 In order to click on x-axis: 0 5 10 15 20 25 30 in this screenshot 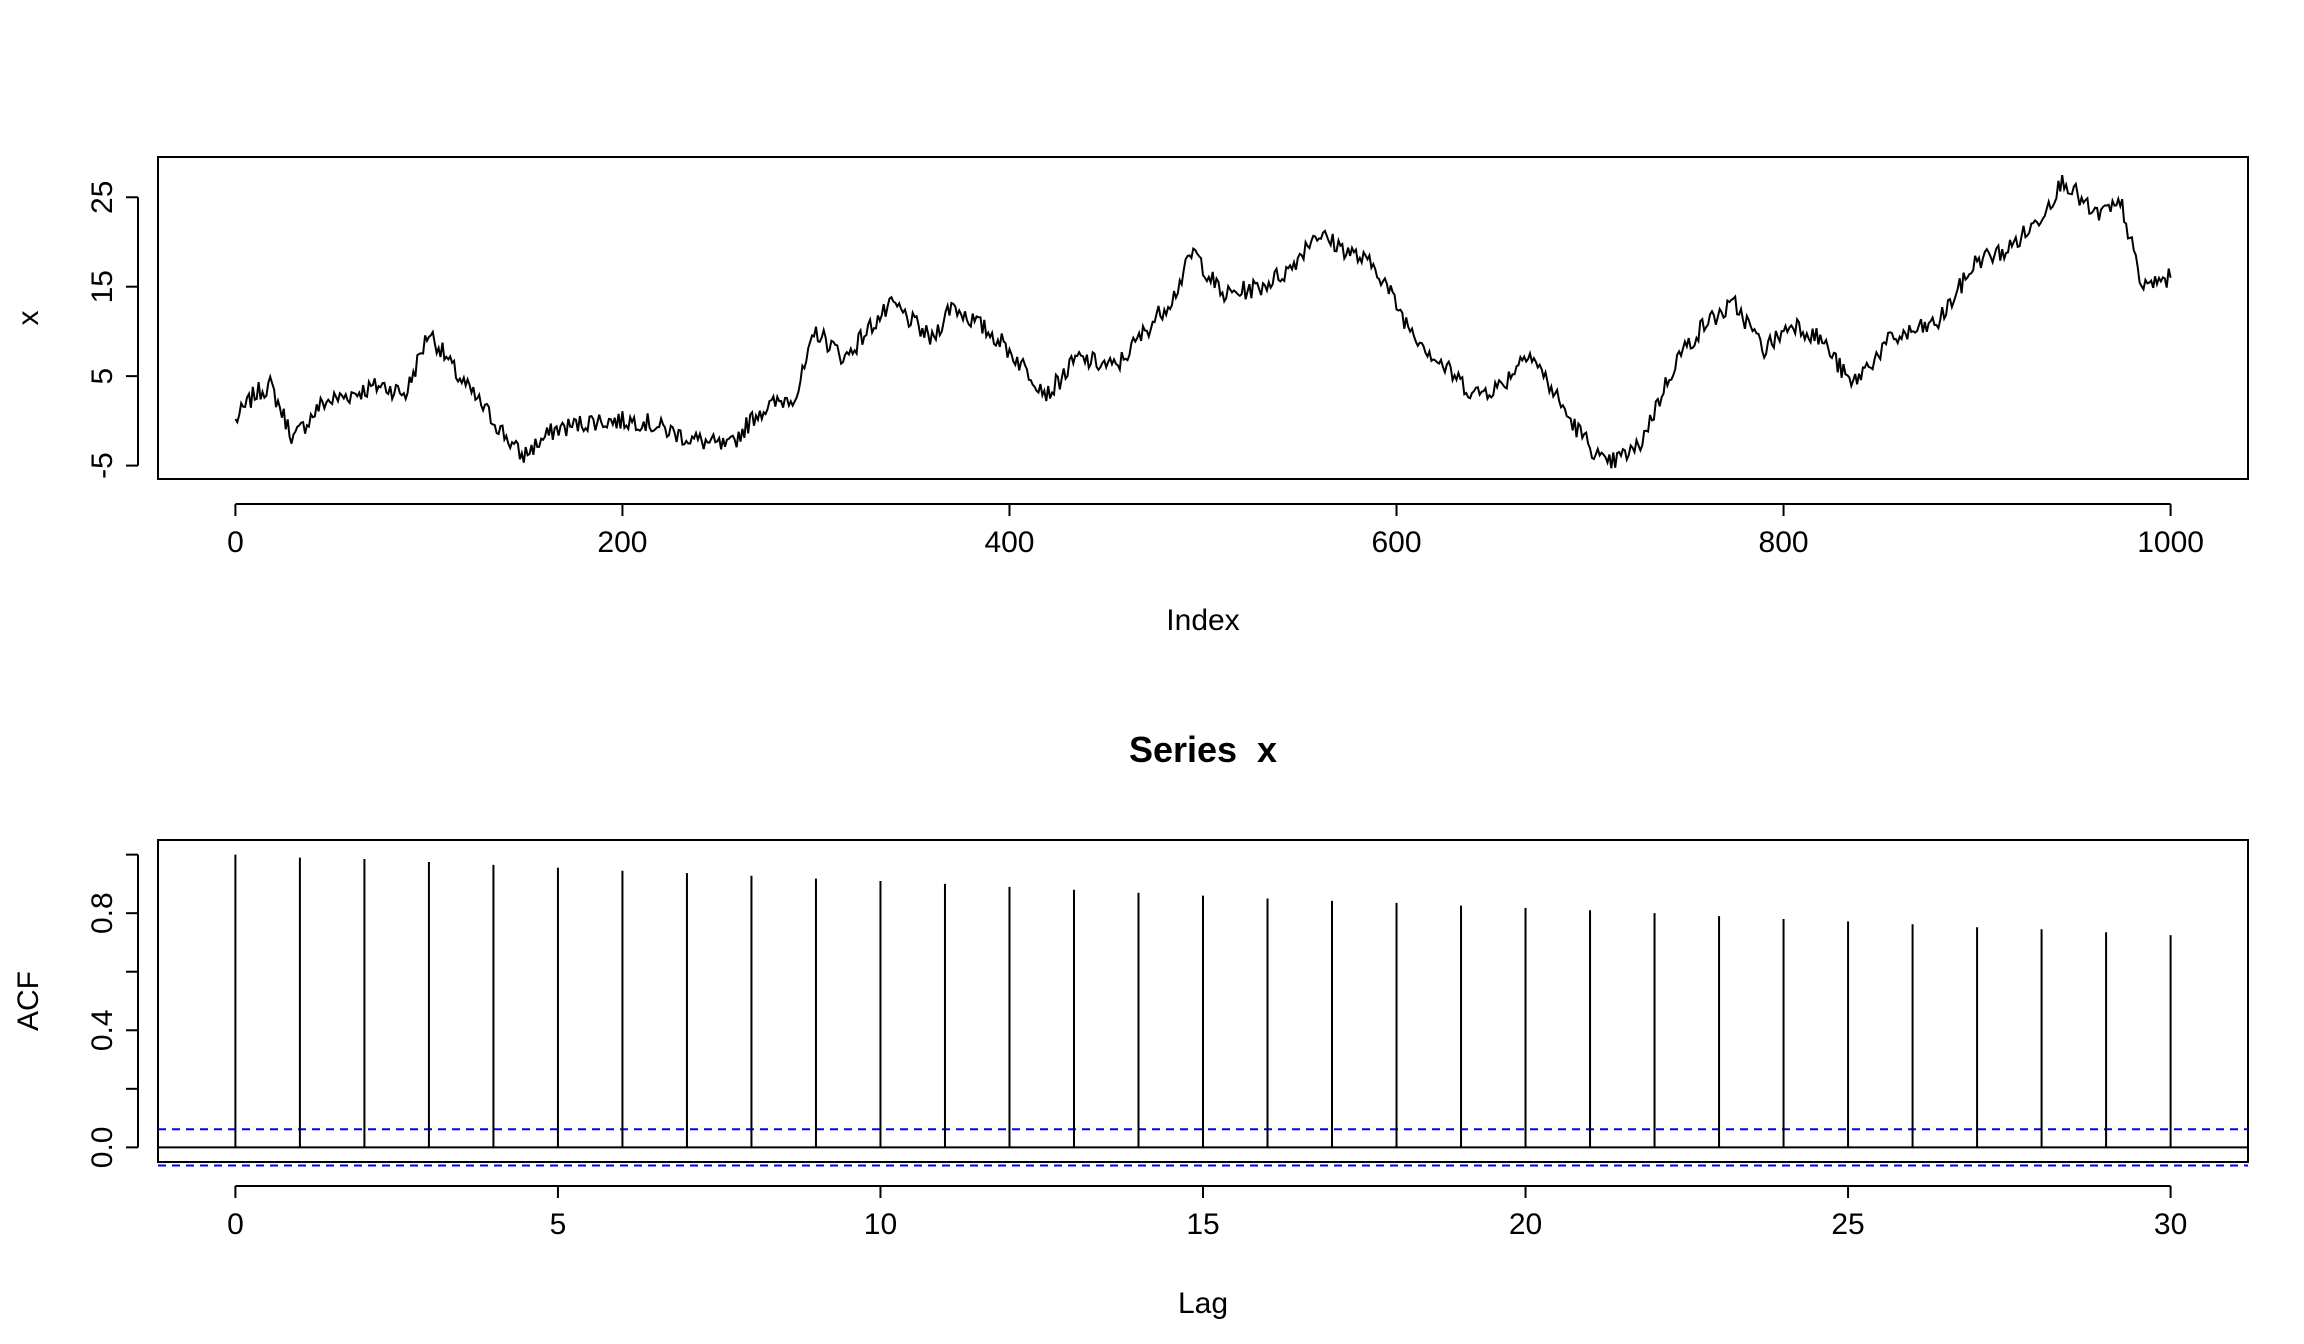, I will do `click(1207, 1213)`.